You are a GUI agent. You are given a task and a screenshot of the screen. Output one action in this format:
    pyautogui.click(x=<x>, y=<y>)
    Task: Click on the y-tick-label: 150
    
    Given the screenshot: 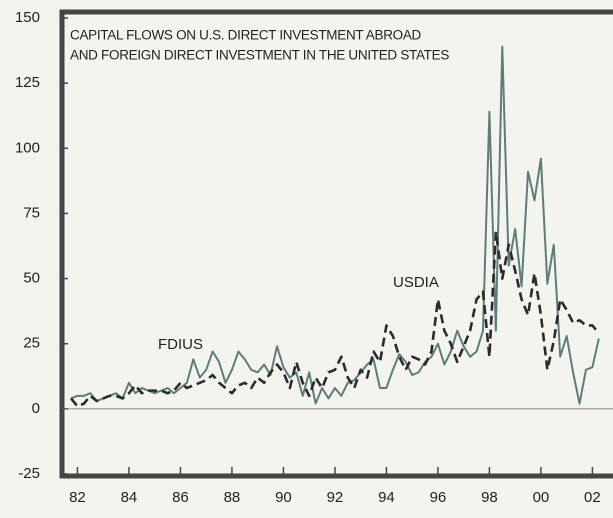 What is the action you would take?
    pyautogui.click(x=27, y=17)
    